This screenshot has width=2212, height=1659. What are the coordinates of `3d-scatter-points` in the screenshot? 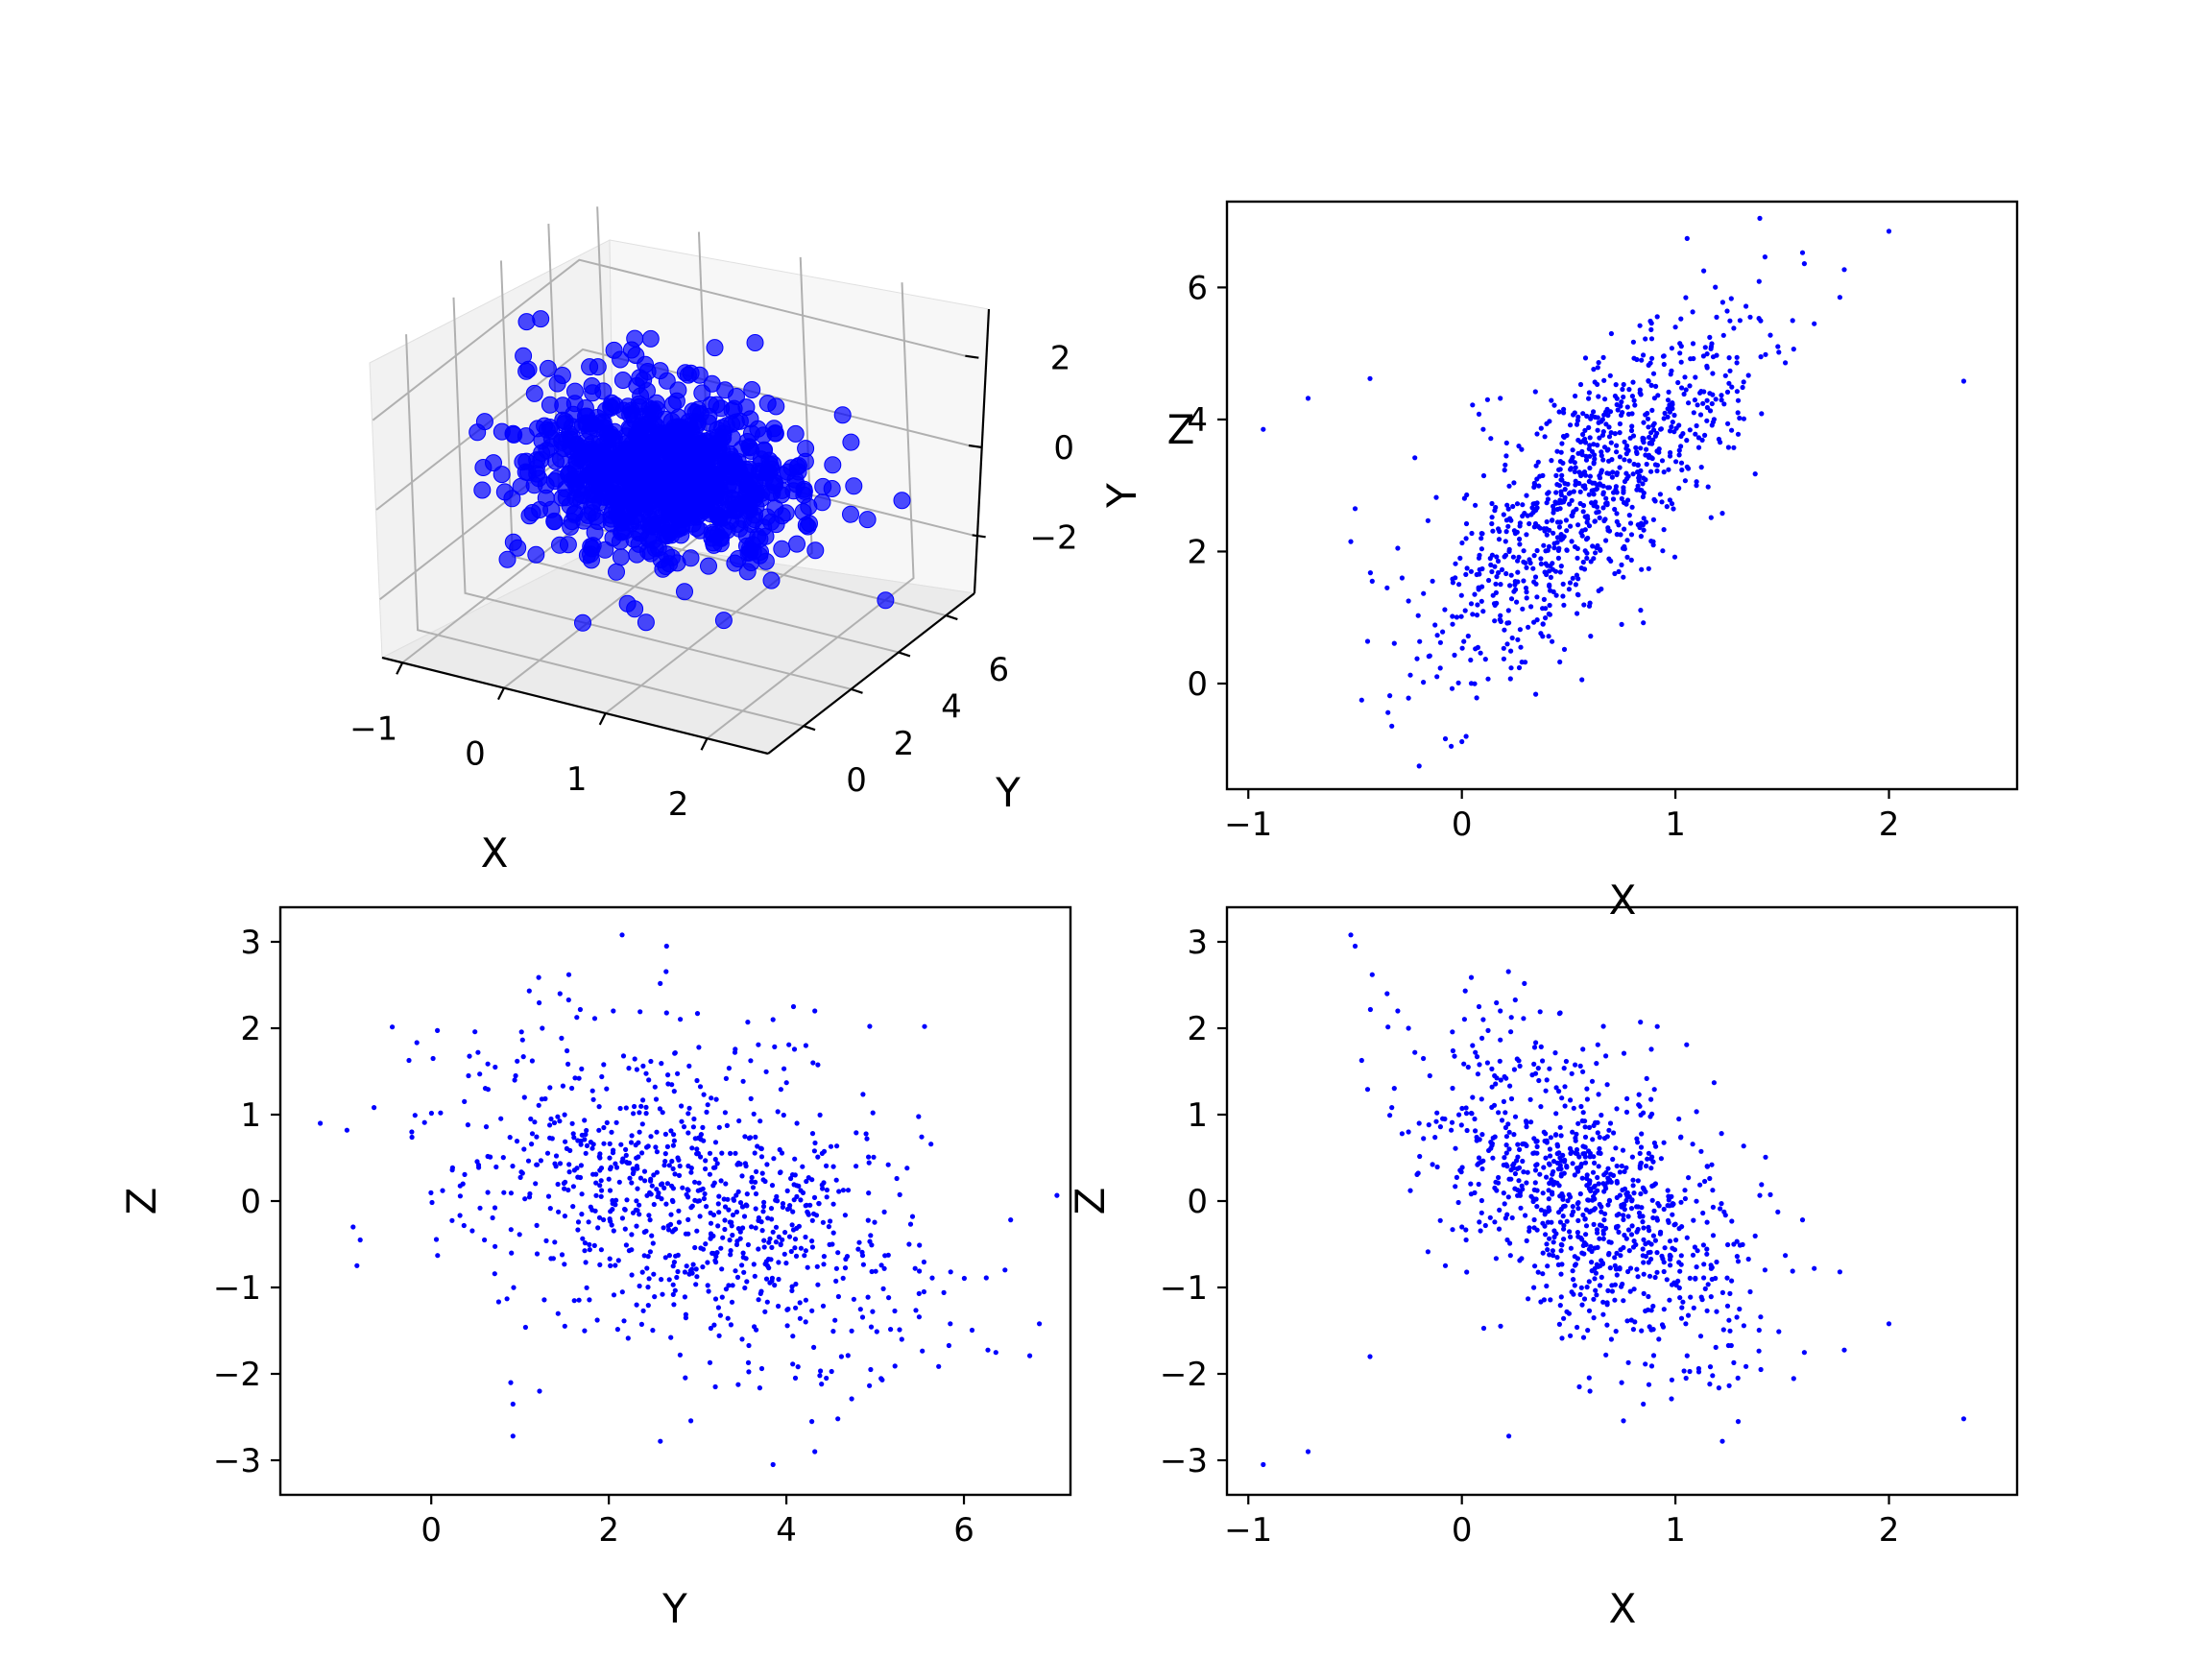 It's located at (690, 471).